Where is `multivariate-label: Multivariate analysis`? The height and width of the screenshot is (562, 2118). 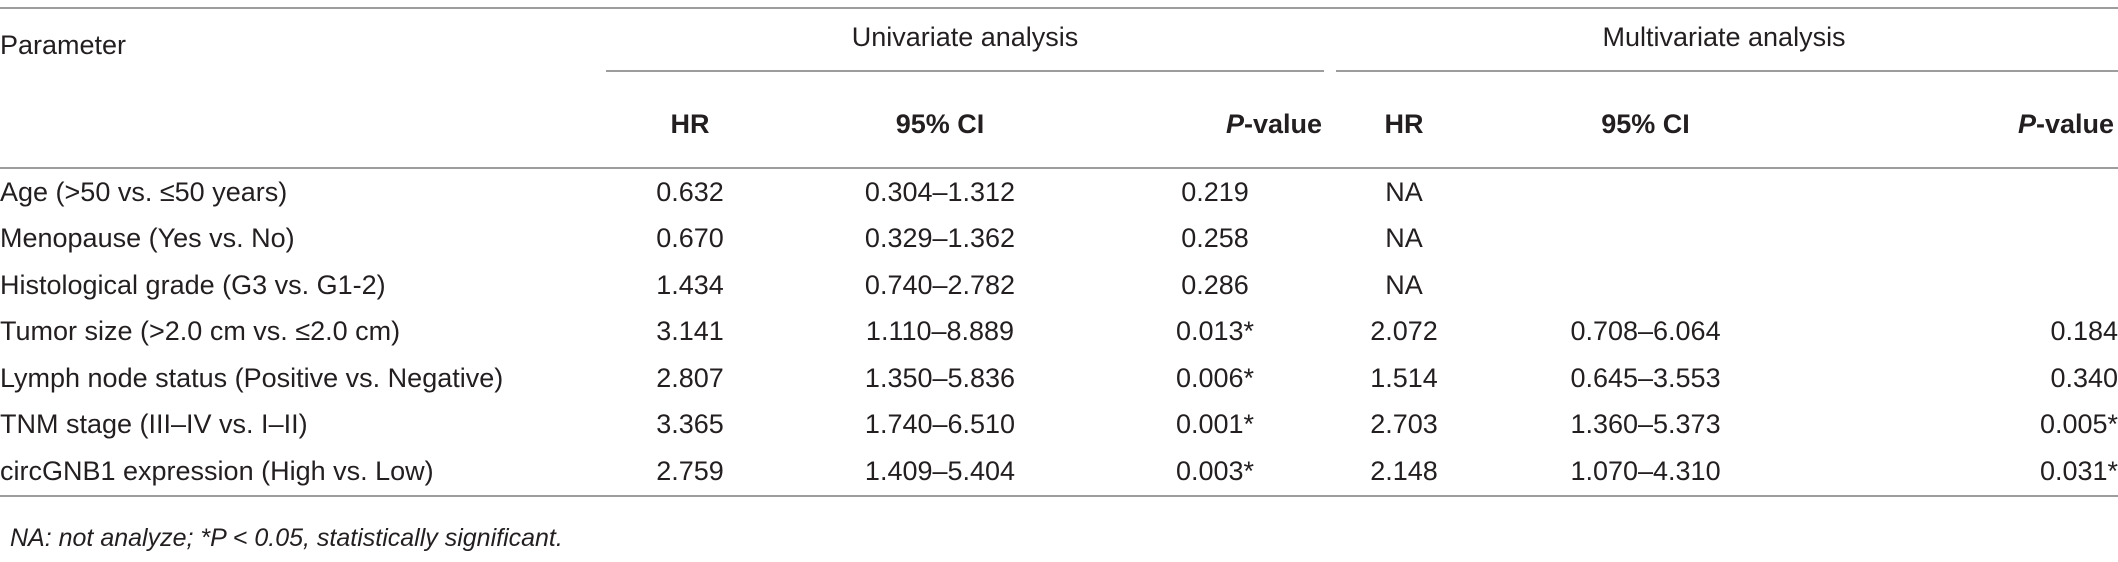
multivariate-label: Multivariate analysis is located at coordinates (1724, 36).